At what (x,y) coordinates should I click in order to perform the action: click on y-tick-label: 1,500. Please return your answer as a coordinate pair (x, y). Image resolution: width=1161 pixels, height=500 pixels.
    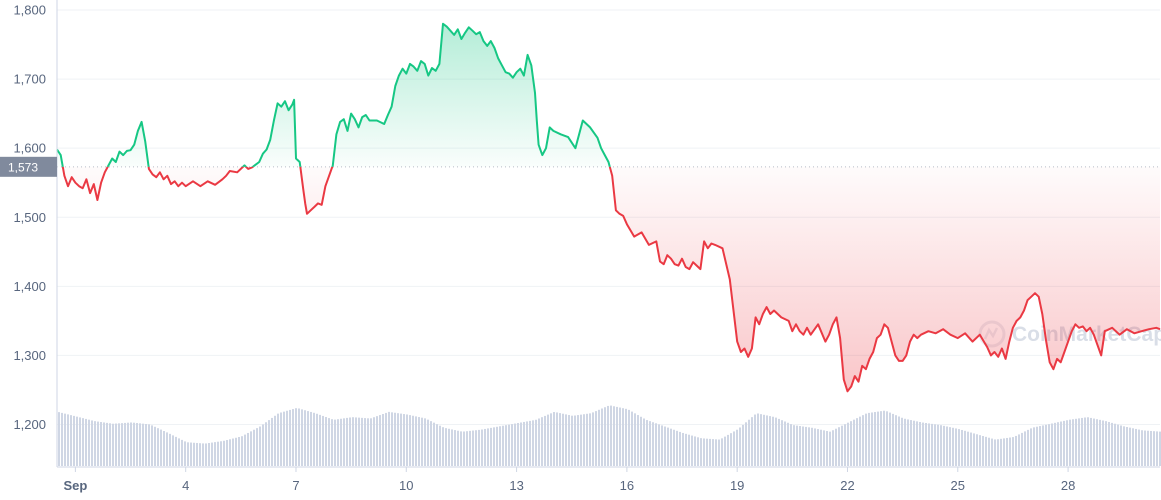
    Looking at the image, I should click on (29, 217).